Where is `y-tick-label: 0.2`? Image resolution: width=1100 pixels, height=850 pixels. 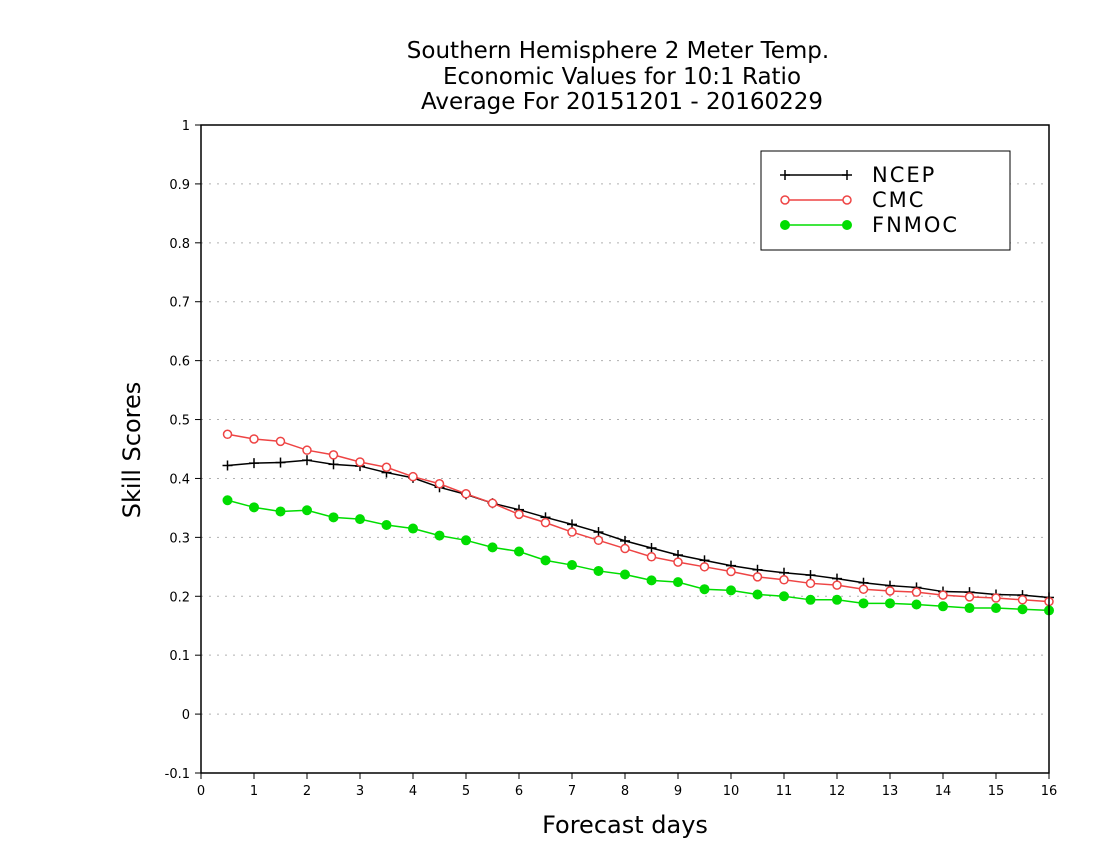
y-tick-label: 0.2 is located at coordinates (179, 597).